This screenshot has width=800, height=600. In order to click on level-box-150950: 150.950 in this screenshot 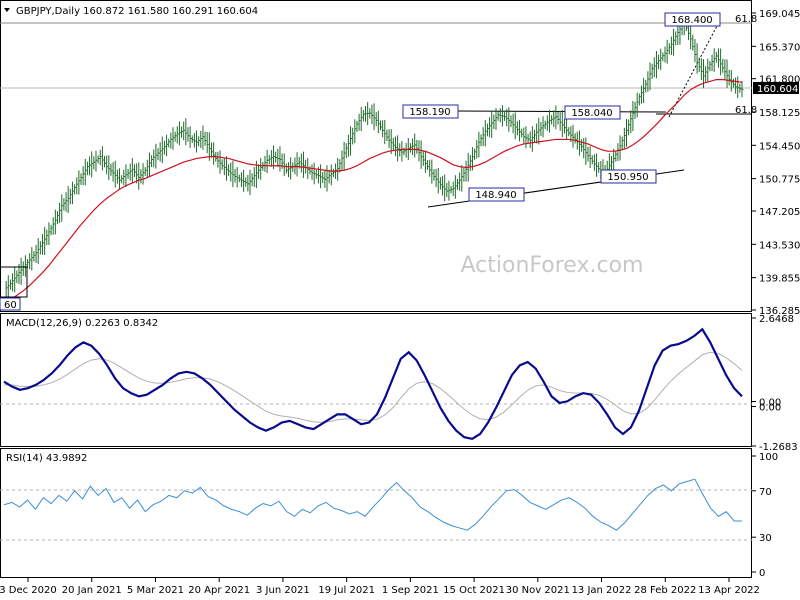, I will do `click(628, 176)`.